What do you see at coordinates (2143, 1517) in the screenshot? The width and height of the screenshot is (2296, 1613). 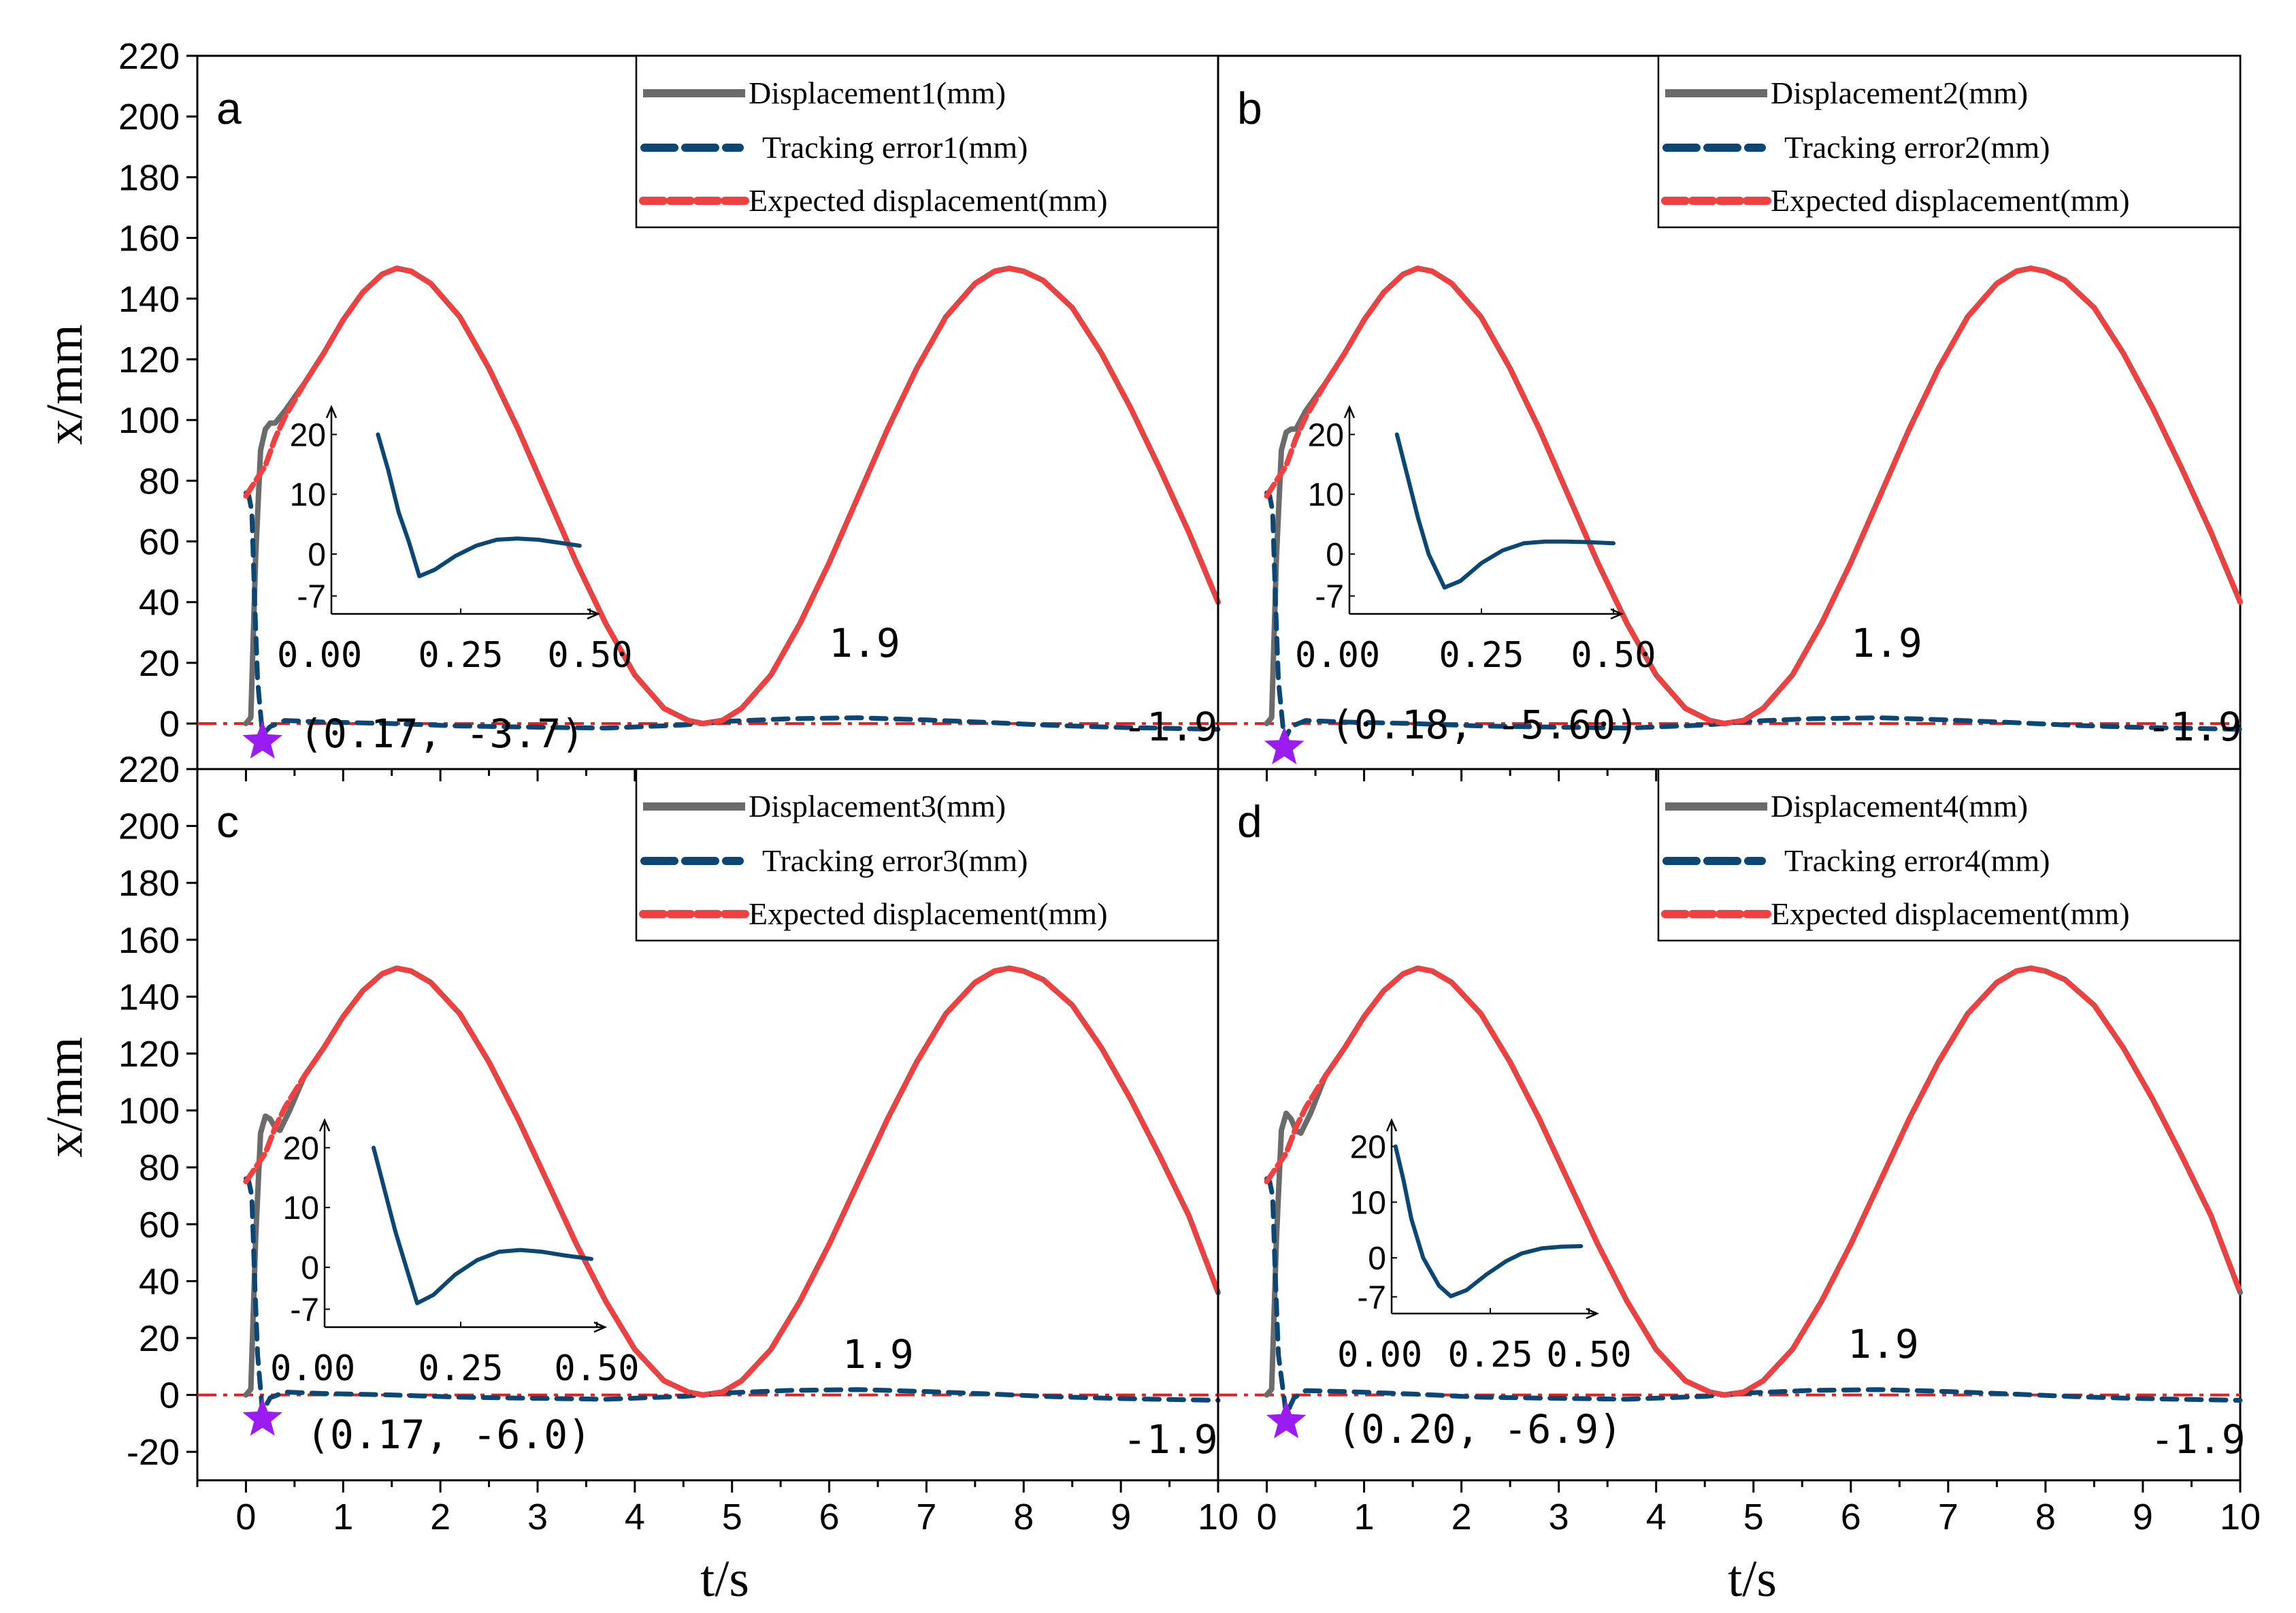 I see `x-tick-label: 9` at bounding box center [2143, 1517].